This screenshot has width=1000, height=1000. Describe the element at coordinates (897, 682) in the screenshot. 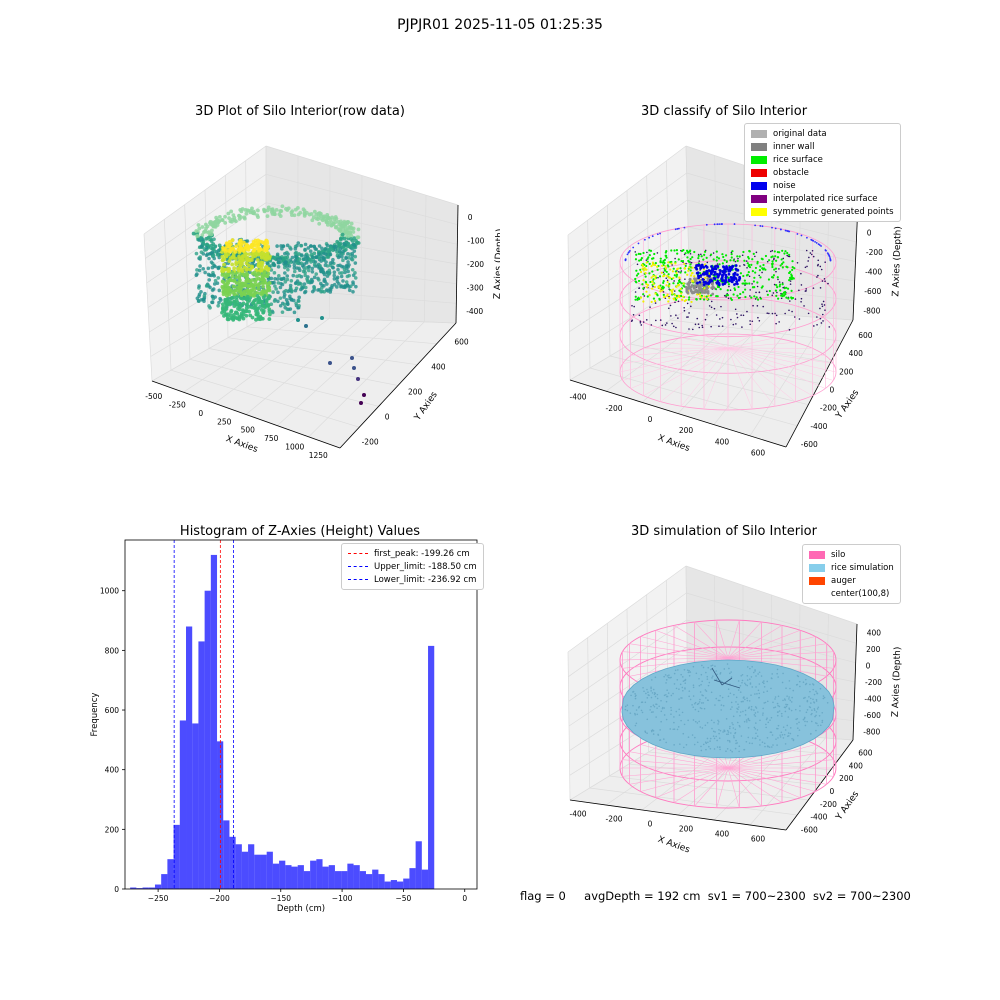

I see `simulation-z-axis-label: Z Axies (Depth)` at that location.